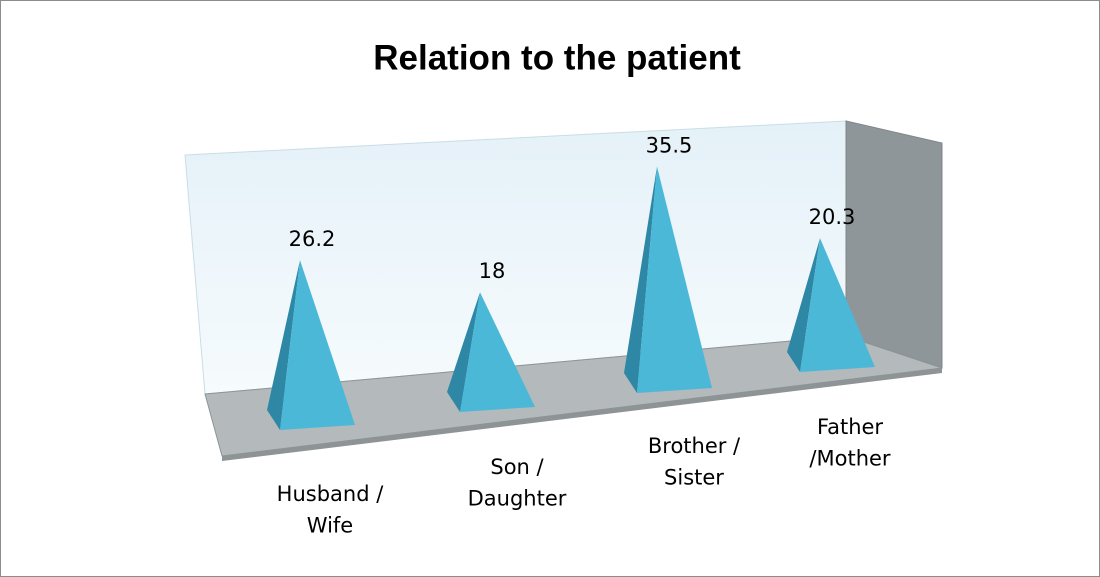 The image size is (1100, 577). Describe the element at coordinates (492, 271) in the screenshot. I see `data-label: 18` at that location.